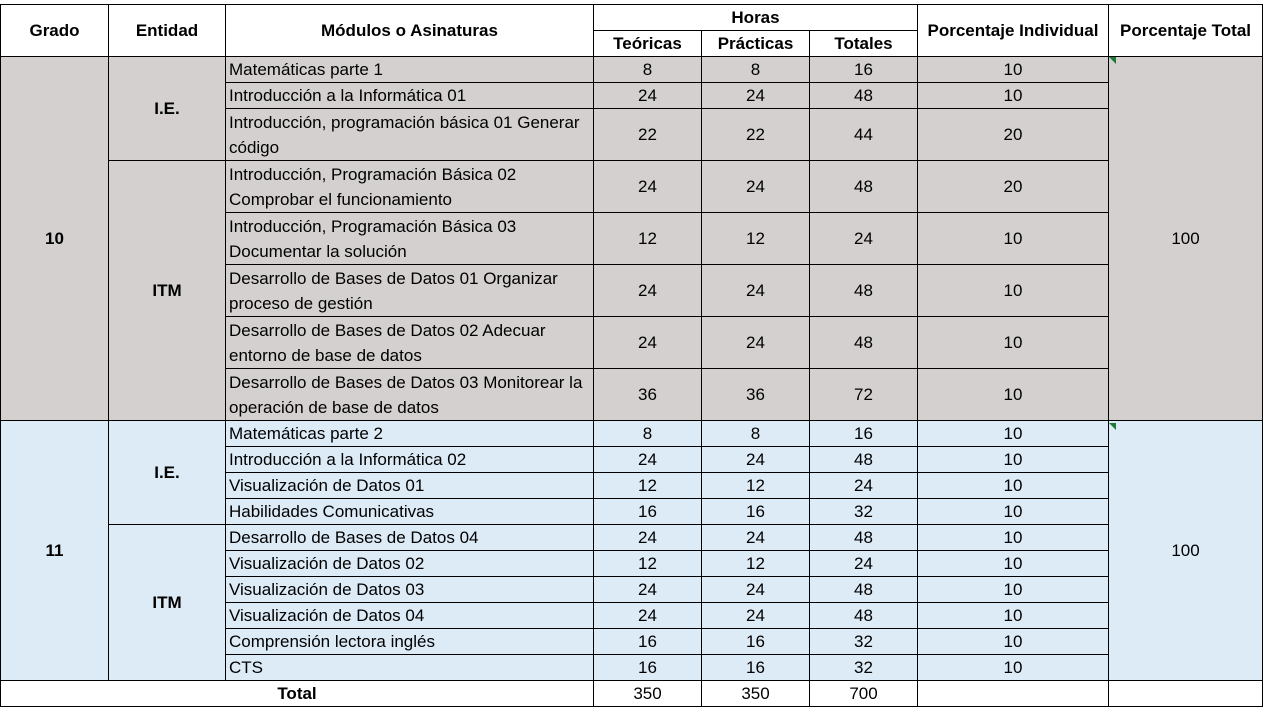 The image size is (1267, 712). What do you see at coordinates (647, 134) in the screenshot?
I see `teoricas-cell: 22` at bounding box center [647, 134].